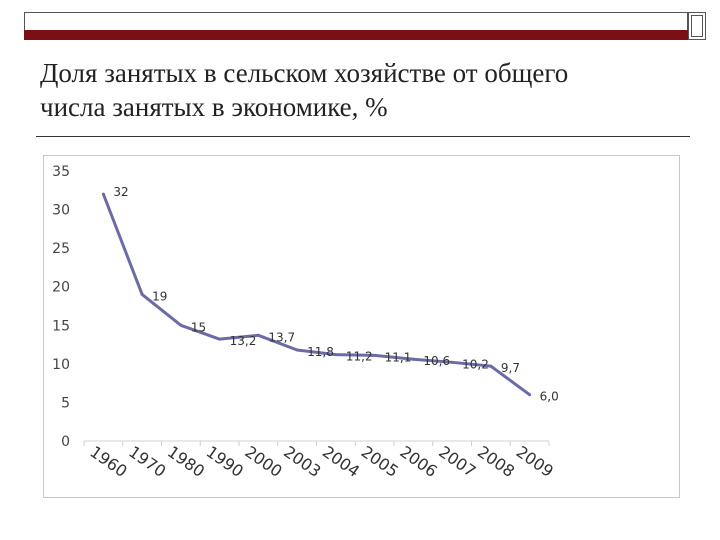 This screenshot has height=540, width=720. I want to click on y-tick-label: 15, so click(61, 326).